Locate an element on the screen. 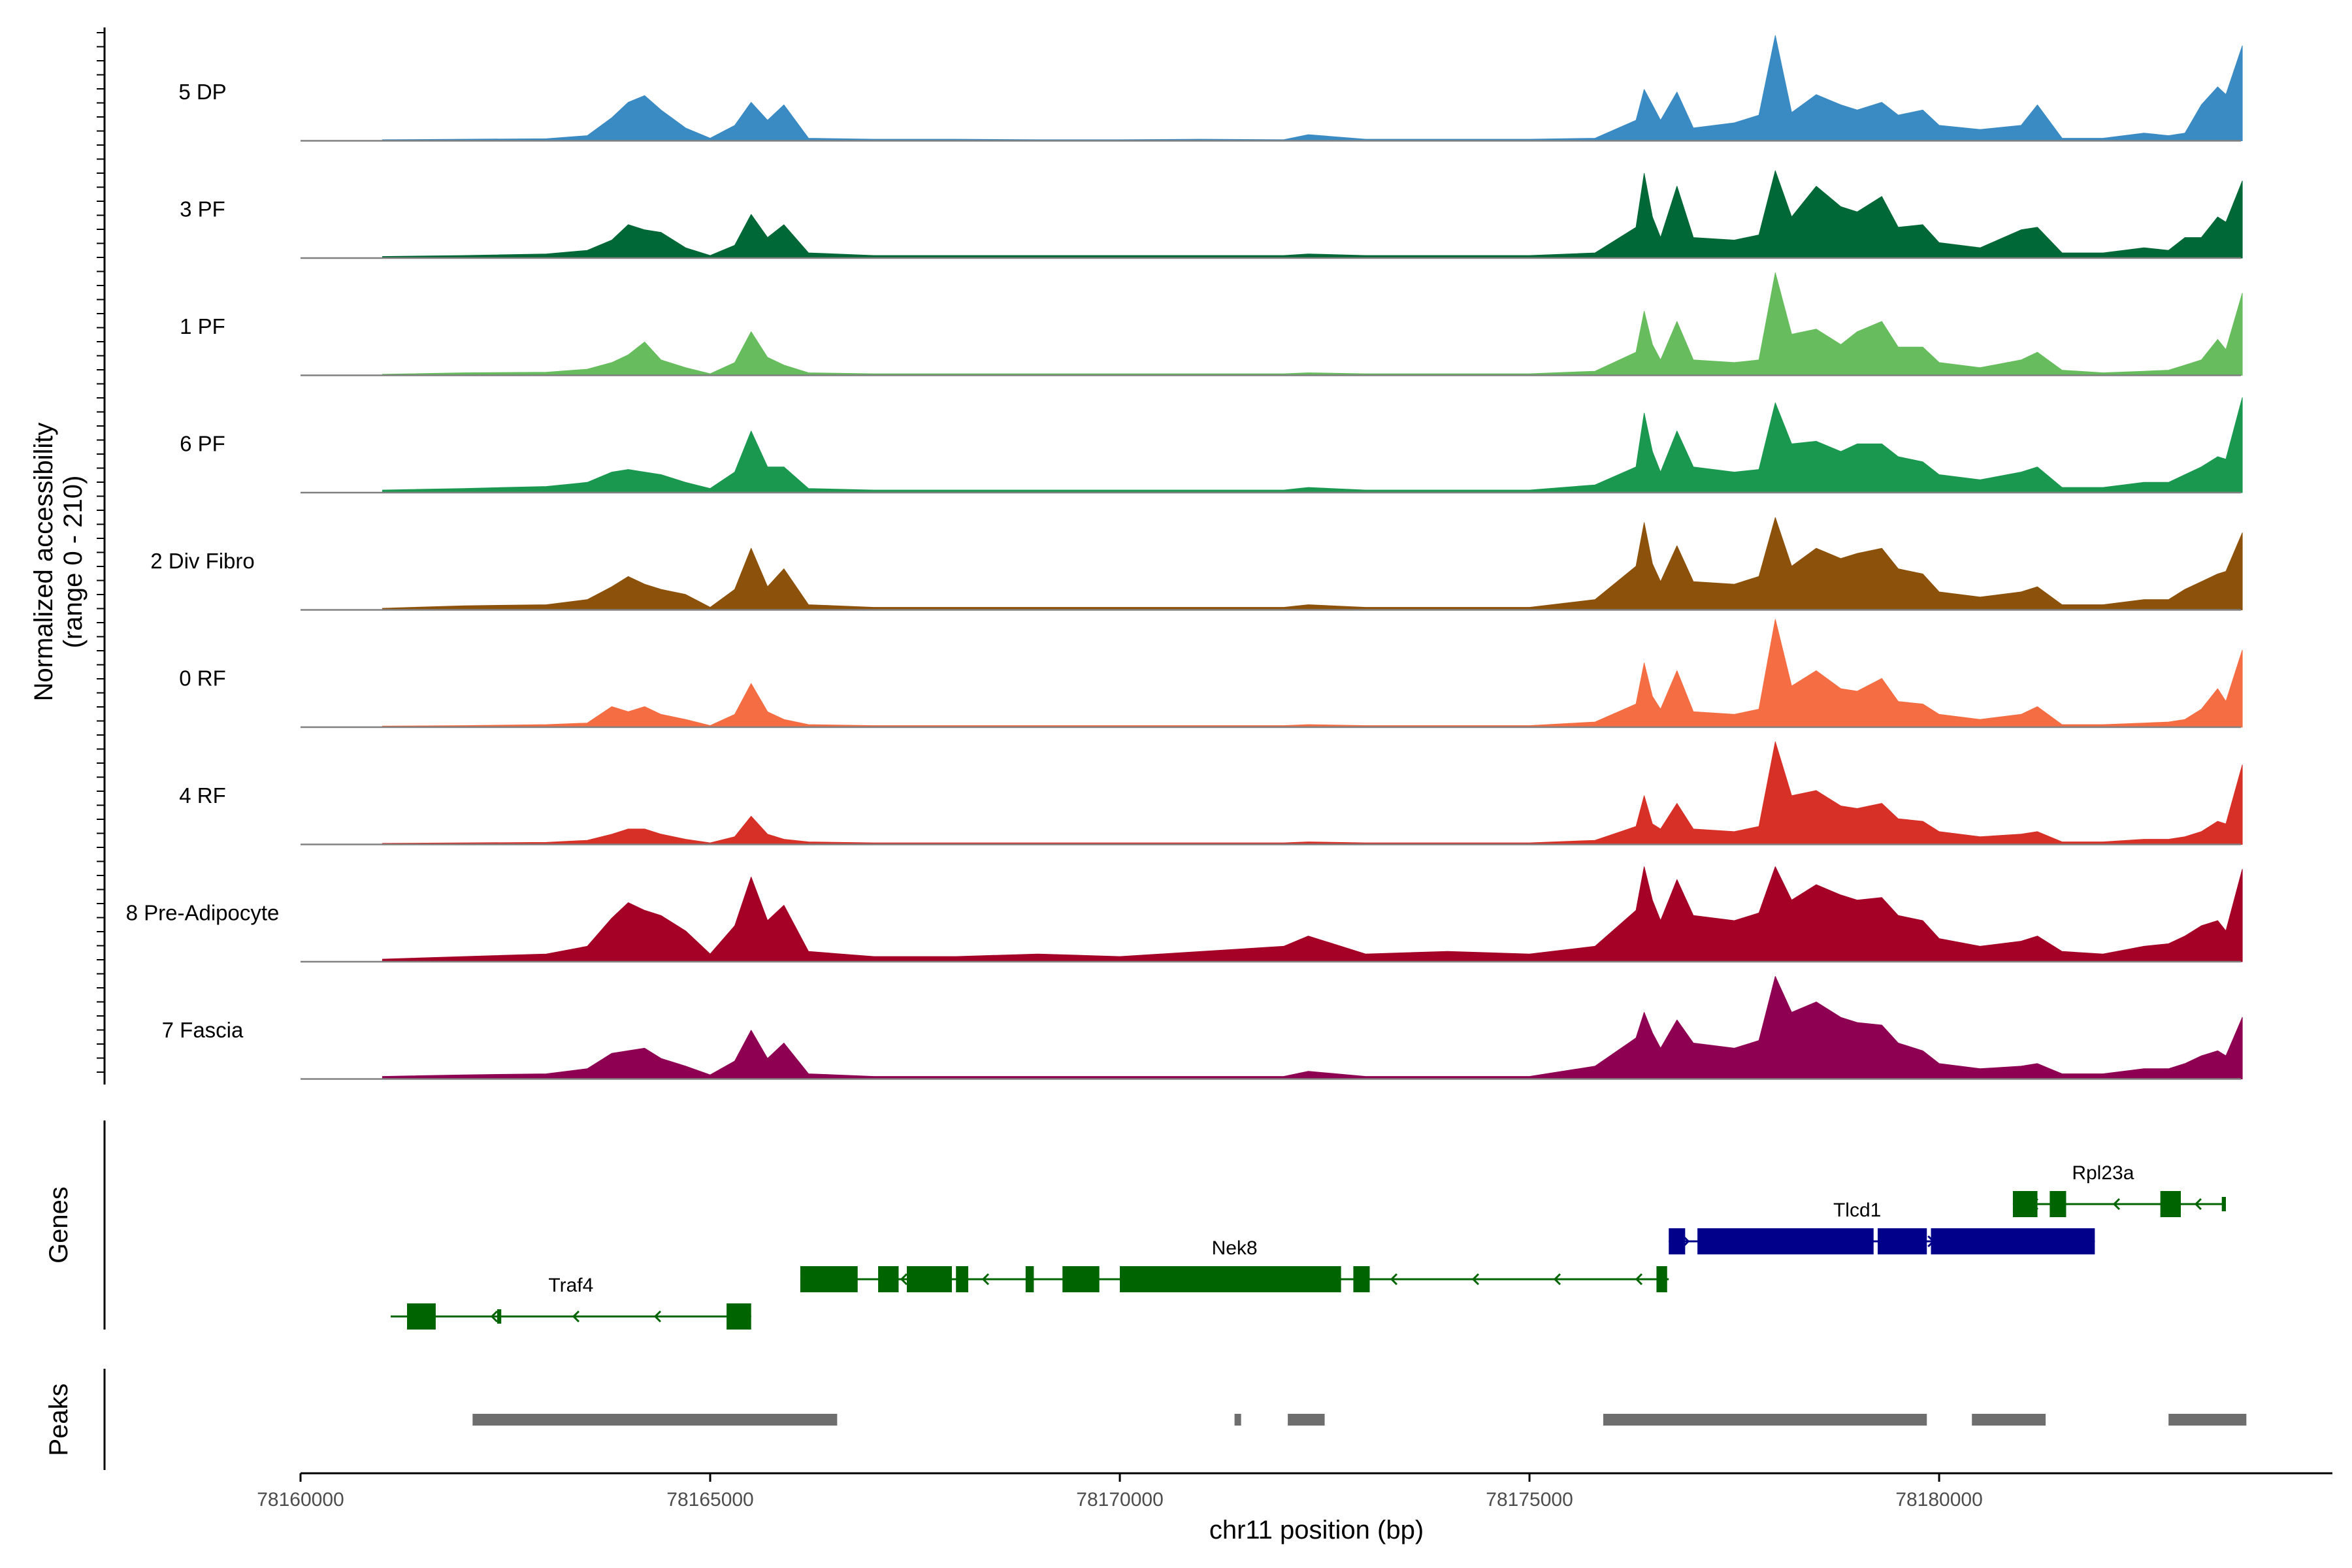 Image resolution: width=2352 pixels, height=1568 pixels. x-axis-title: chr11 position (bp) is located at coordinates (1316, 1530).